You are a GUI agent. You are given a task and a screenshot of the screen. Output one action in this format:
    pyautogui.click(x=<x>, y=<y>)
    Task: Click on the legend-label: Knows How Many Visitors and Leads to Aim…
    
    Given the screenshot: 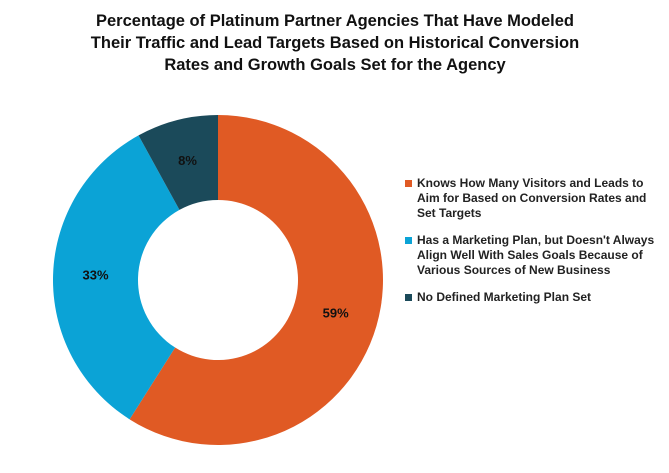 What is the action you would take?
    pyautogui.click(x=532, y=198)
    